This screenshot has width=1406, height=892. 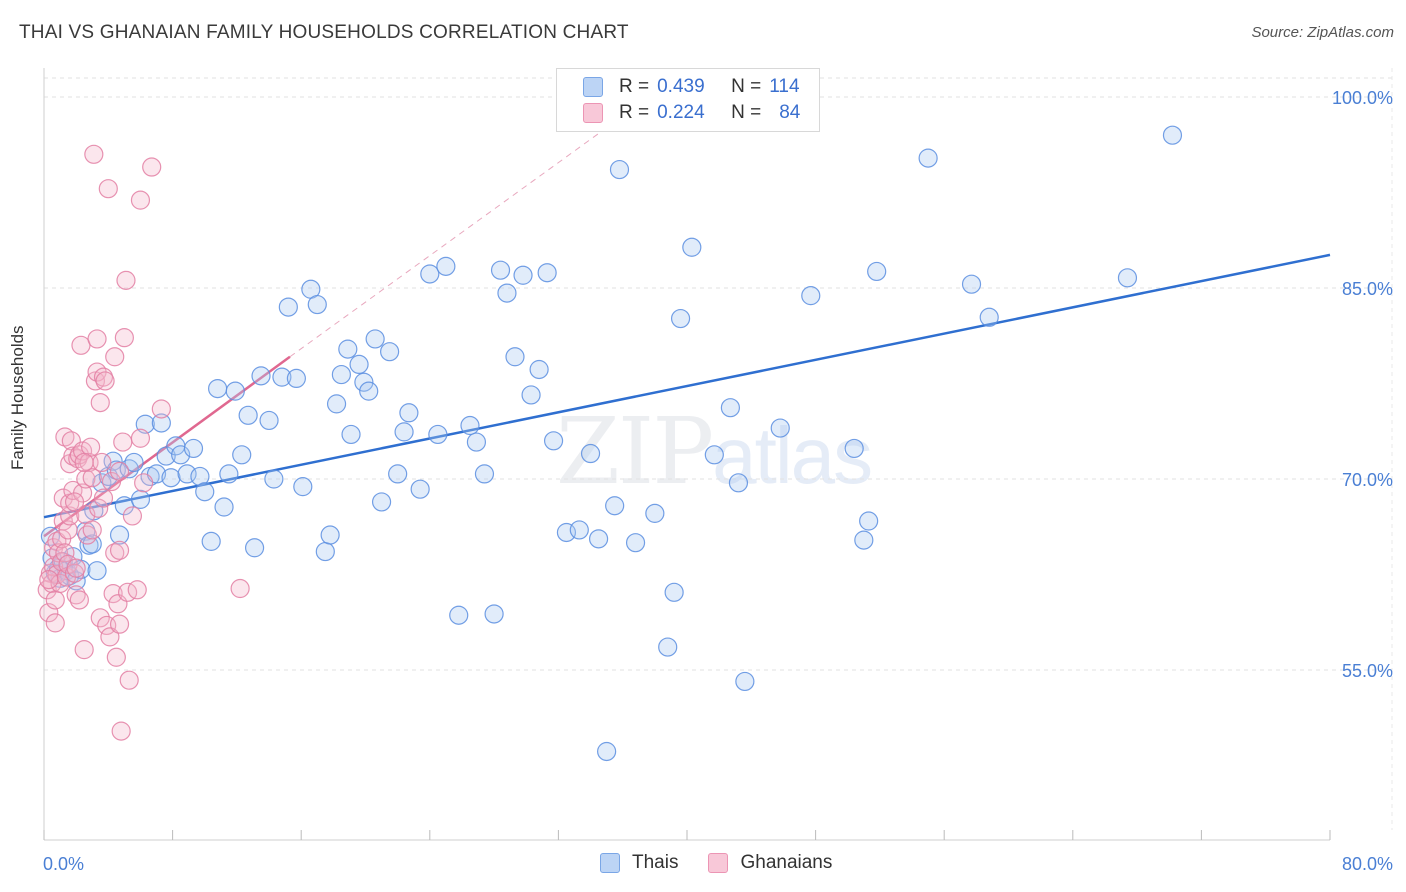 I want to click on y-tick-label: 100.0%, so click(x=1362, y=98).